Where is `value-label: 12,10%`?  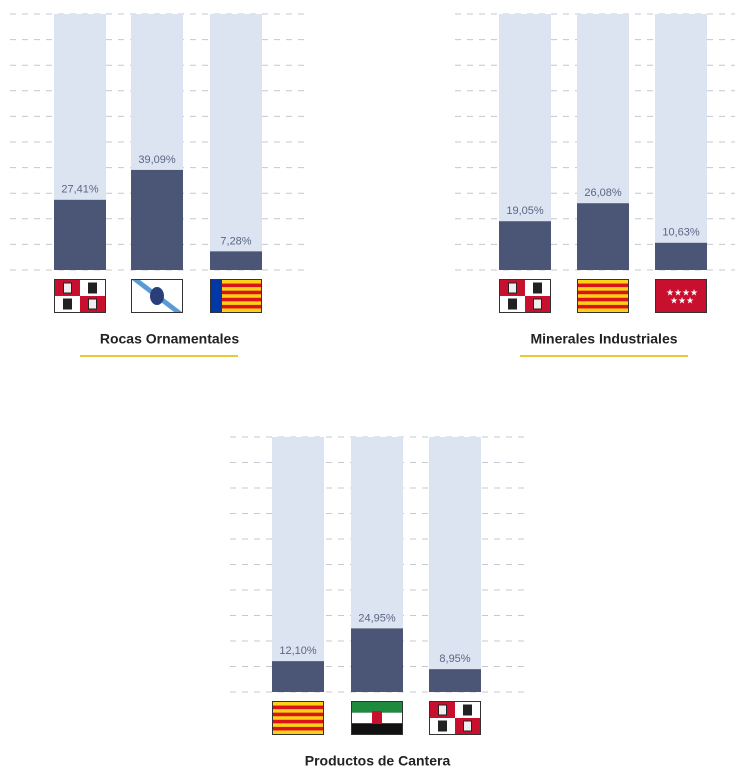
value-label: 12,10% is located at coordinates (298, 651).